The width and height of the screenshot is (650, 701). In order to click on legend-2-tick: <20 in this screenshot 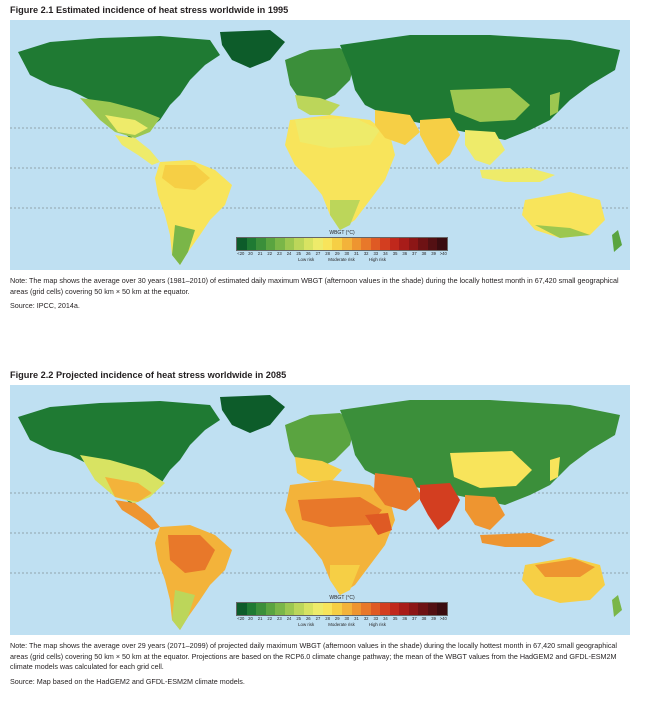, I will do `click(241, 618)`.